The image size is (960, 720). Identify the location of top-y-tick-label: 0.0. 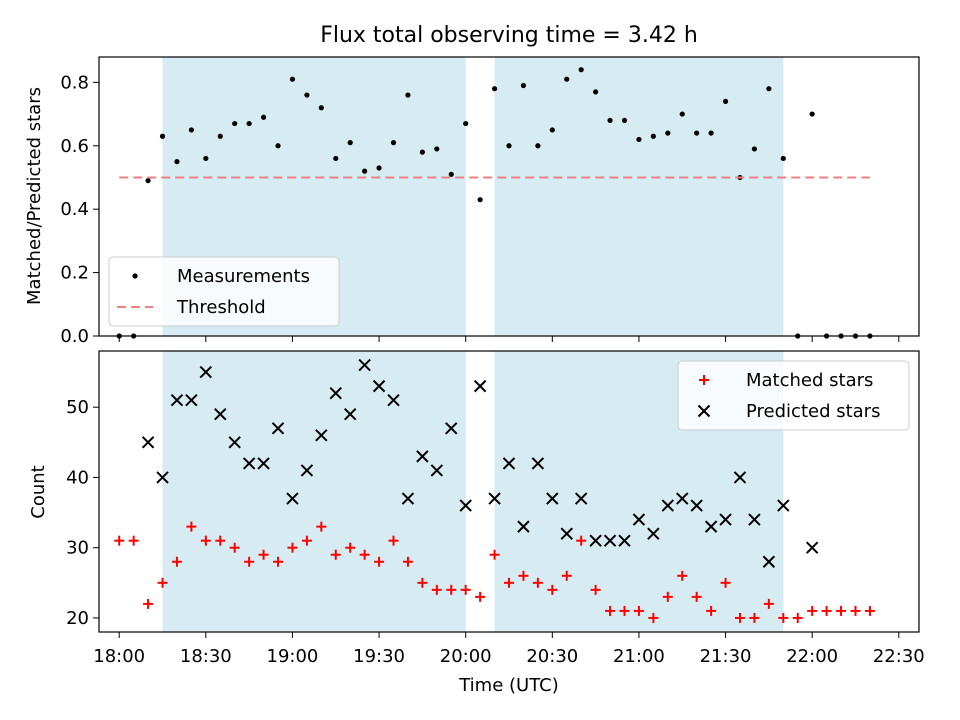
(74, 336).